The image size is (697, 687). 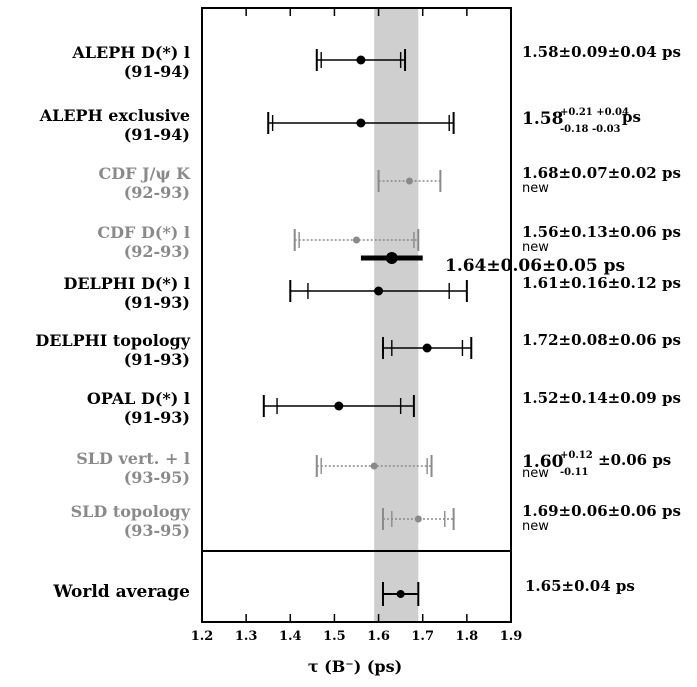 I want to click on combined-point-group: 1.64±0.06±0.05 ps, so click(x=492, y=264).